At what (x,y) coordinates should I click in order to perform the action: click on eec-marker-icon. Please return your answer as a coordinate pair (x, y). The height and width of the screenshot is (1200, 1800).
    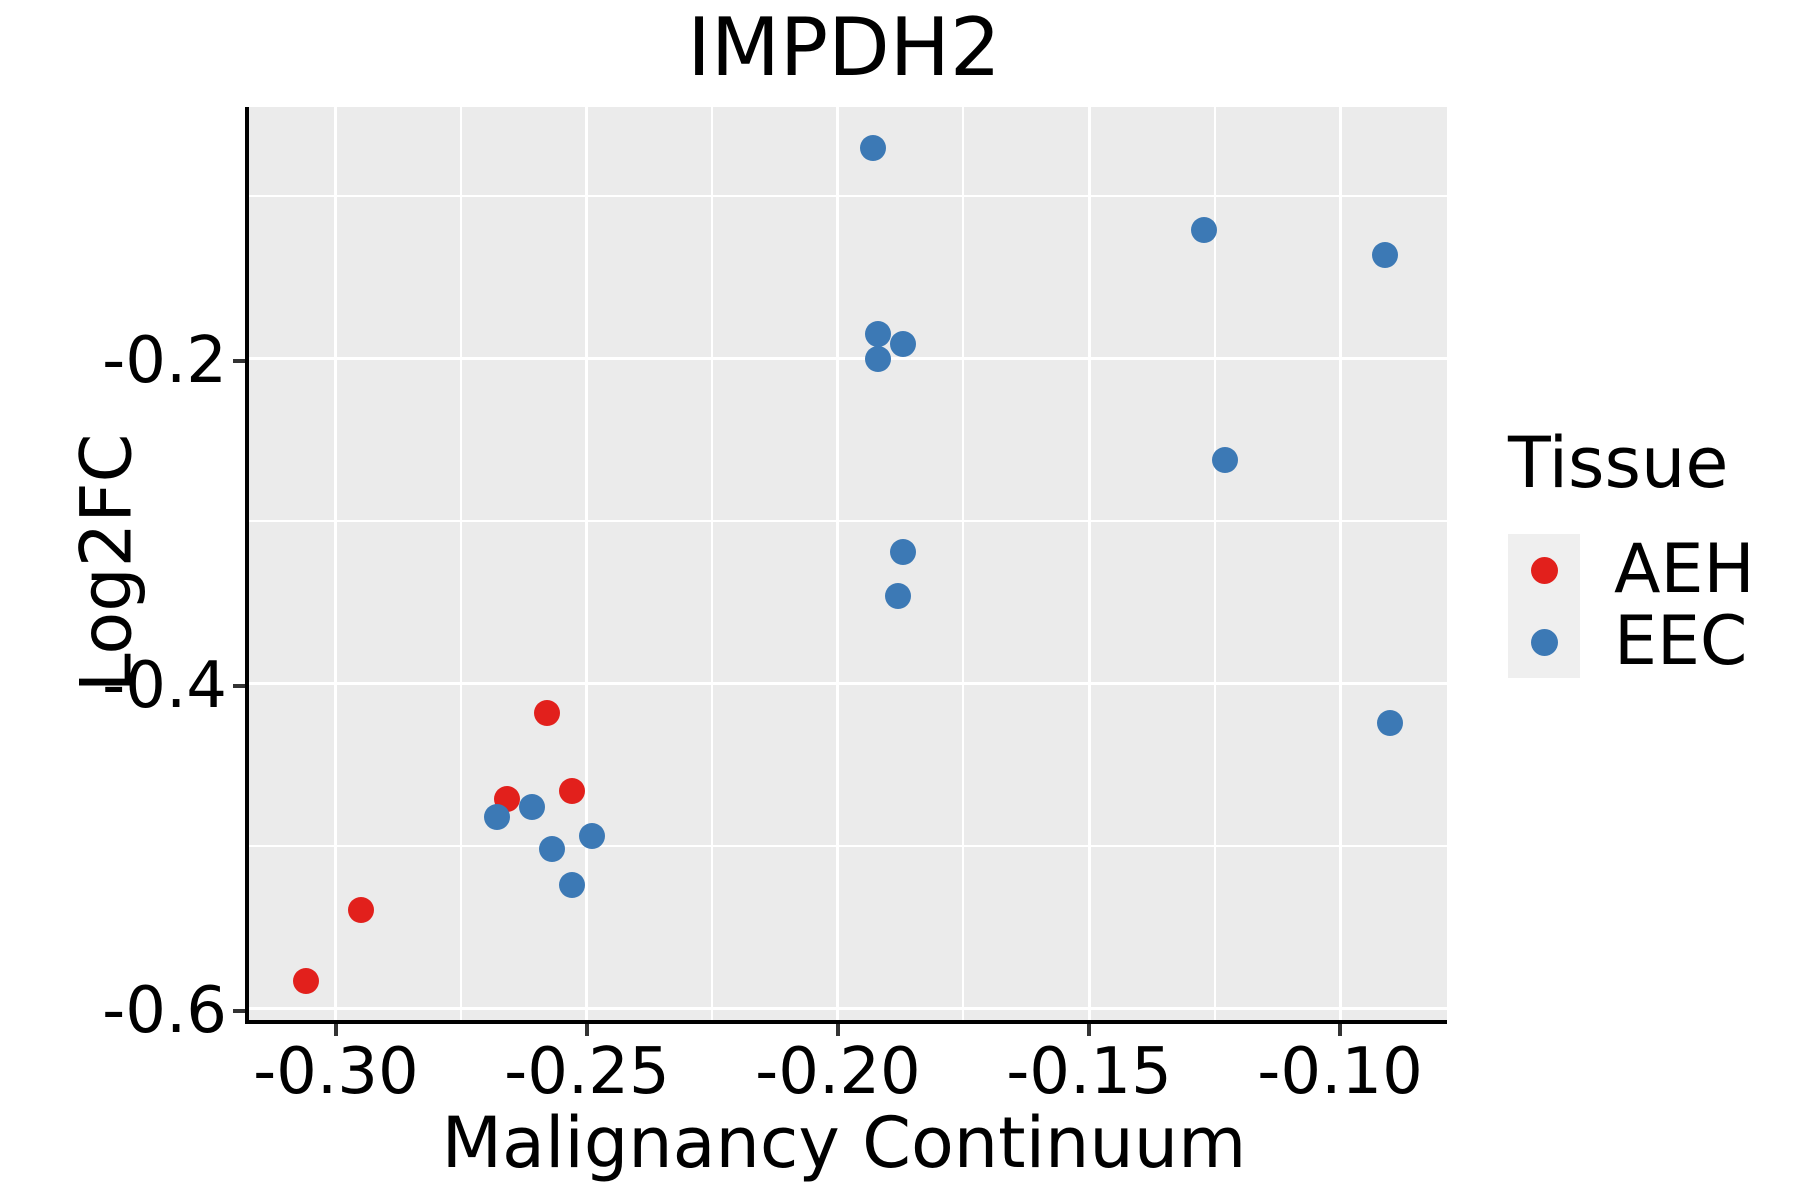
    Looking at the image, I should click on (1544, 642).